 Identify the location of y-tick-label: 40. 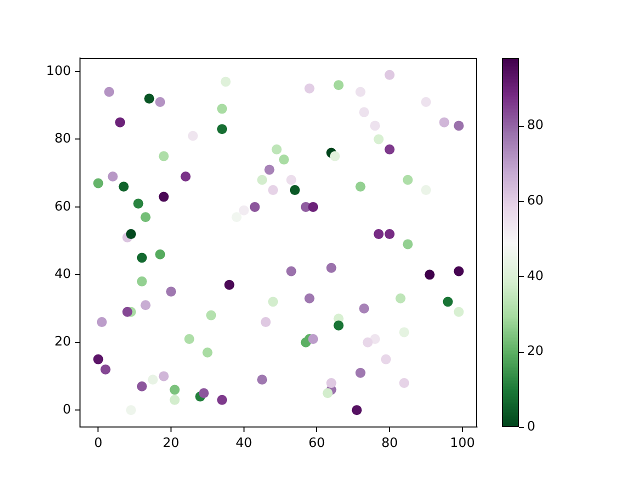
(62, 274).